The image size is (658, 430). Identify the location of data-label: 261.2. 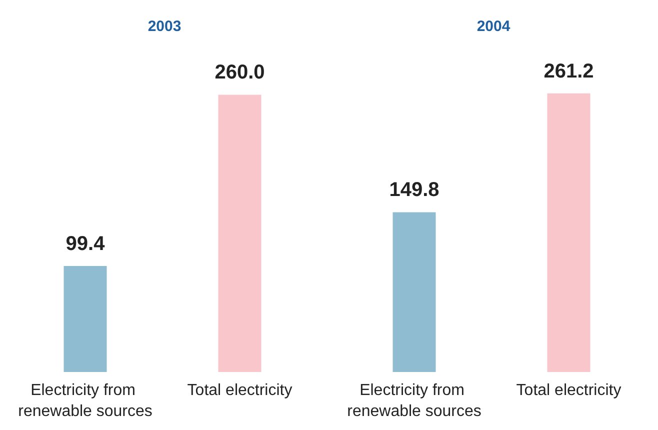
(569, 71).